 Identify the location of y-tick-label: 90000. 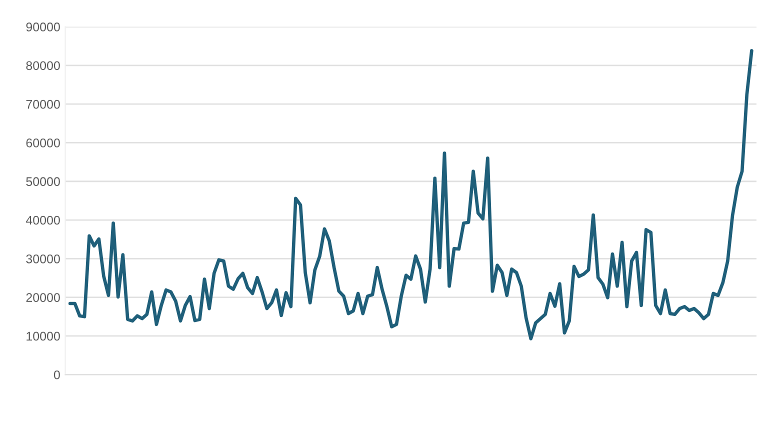
(43, 27).